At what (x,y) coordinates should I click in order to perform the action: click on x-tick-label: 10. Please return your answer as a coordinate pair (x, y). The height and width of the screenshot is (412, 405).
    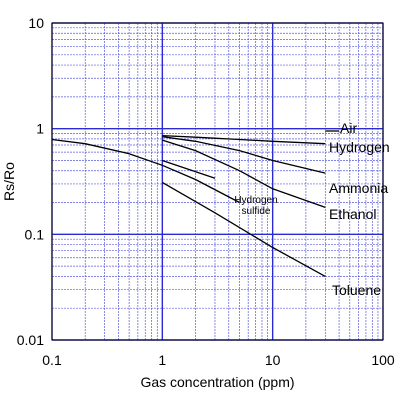
    Looking at the image, I should click on (273, 360).